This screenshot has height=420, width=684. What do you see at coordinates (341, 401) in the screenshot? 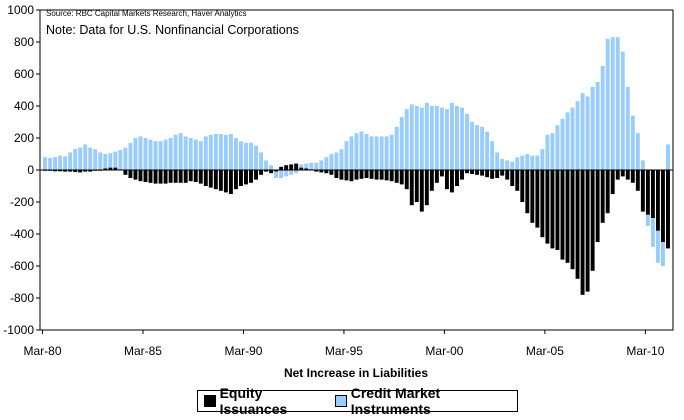
I see `legend-swatch-credit` at bounding box center [341, 401].